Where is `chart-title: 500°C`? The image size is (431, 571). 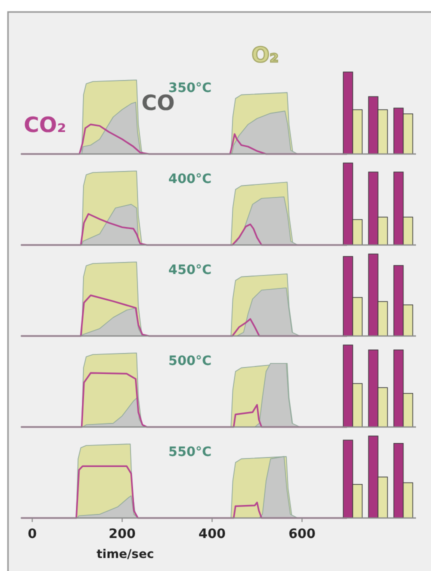
chart-title: 500°C is located at coordinates (190, 361).